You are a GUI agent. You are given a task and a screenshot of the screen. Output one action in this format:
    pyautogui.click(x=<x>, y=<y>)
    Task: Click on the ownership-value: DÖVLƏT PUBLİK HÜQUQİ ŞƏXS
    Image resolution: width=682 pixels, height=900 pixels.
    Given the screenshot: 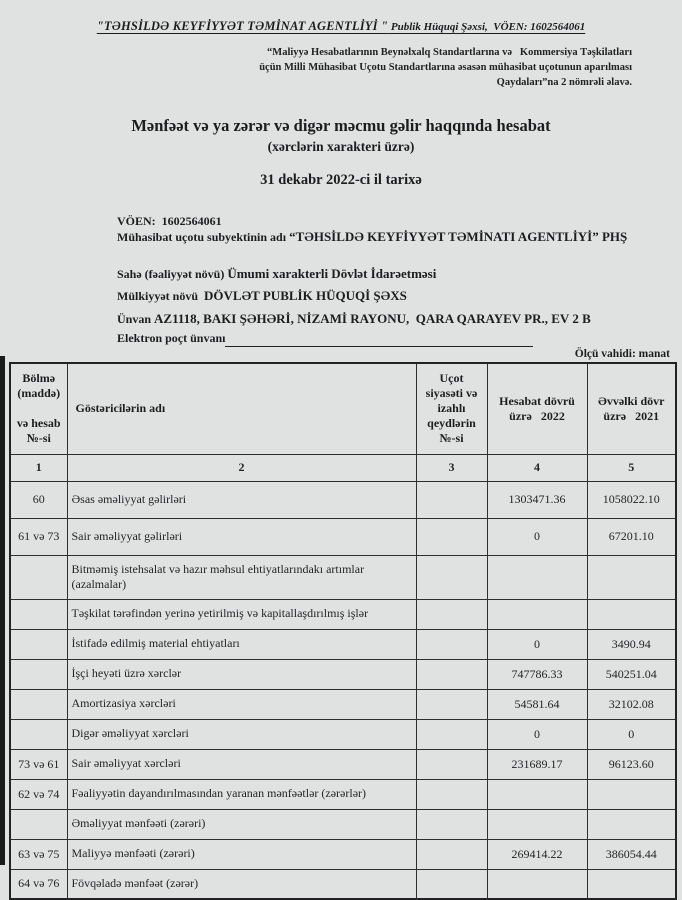 What is the action you would take?
    pyautogui.click(x=305, y=296)
    